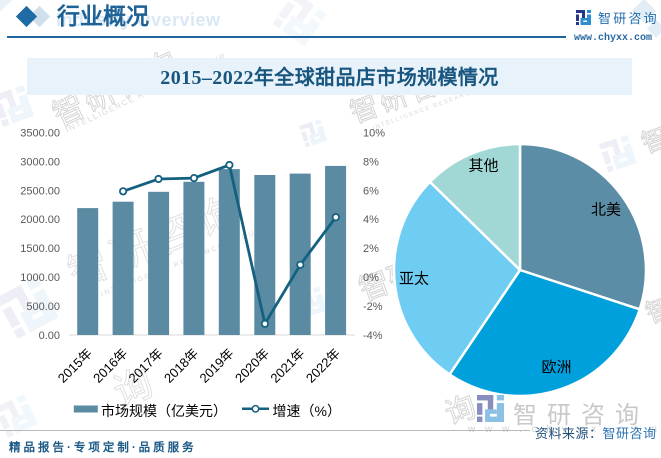 The height and width of the screenshot is (458, 661). Describe the element at coordinates (40, 278) in the screenshot. I see `svg-text: 1000.00` at that location.